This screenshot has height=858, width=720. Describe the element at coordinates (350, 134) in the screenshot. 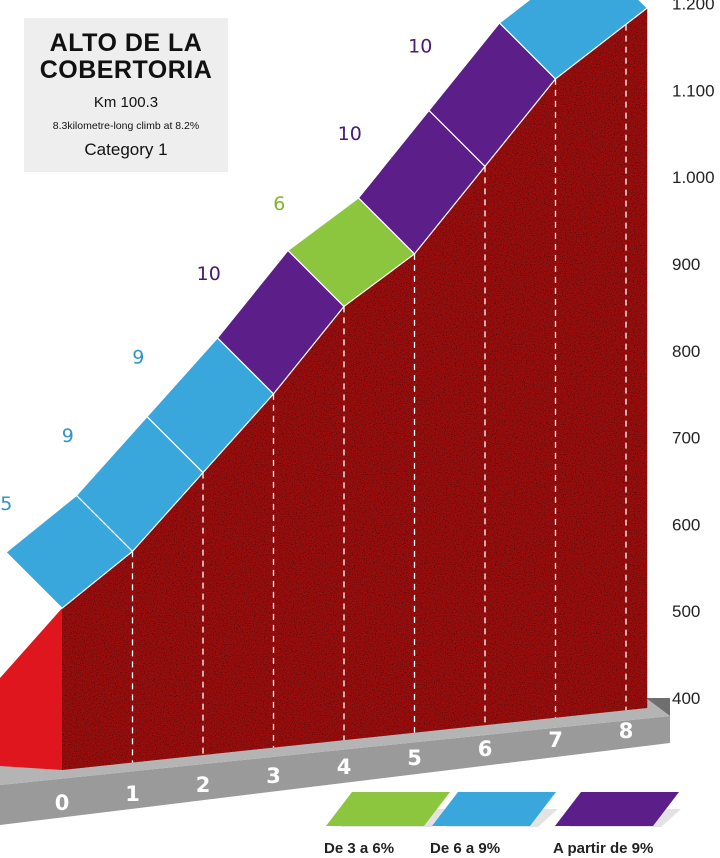

I see `gradient-label-6: 10` at that location.